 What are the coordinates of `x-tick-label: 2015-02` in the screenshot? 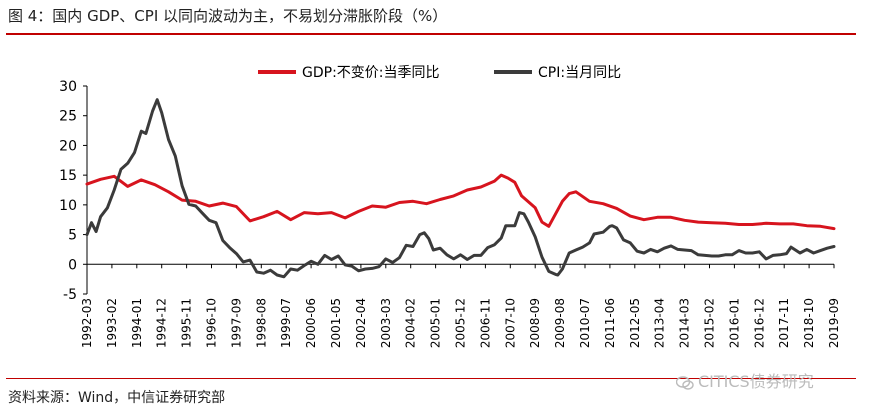 It's located at (710, 323).